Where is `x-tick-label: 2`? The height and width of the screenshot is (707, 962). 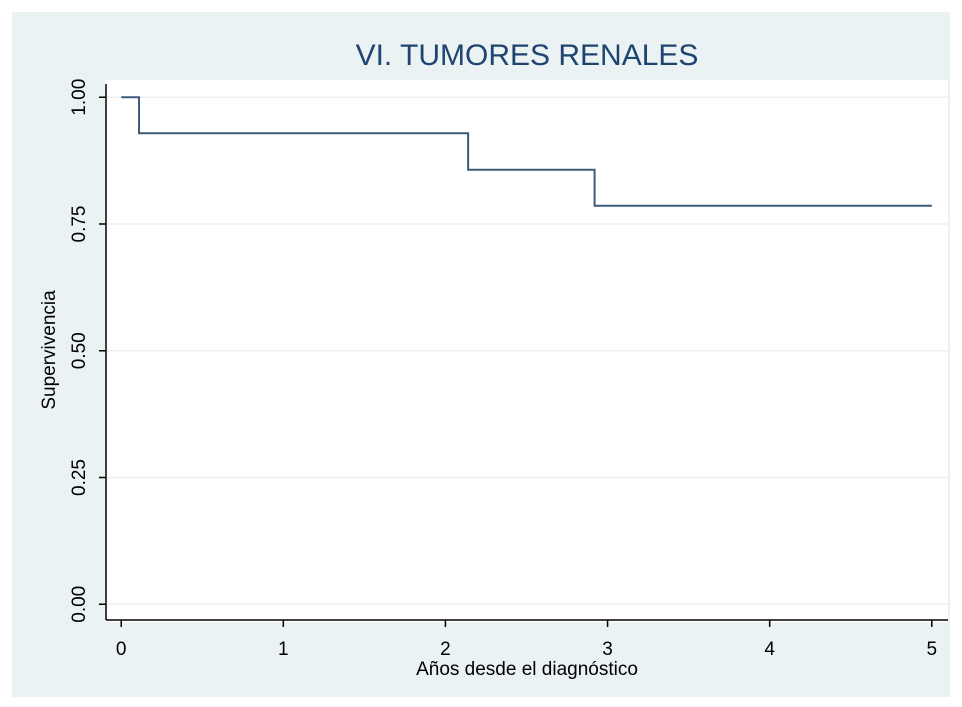 x-tick-label: 2 is located at coordinates (445, 649).